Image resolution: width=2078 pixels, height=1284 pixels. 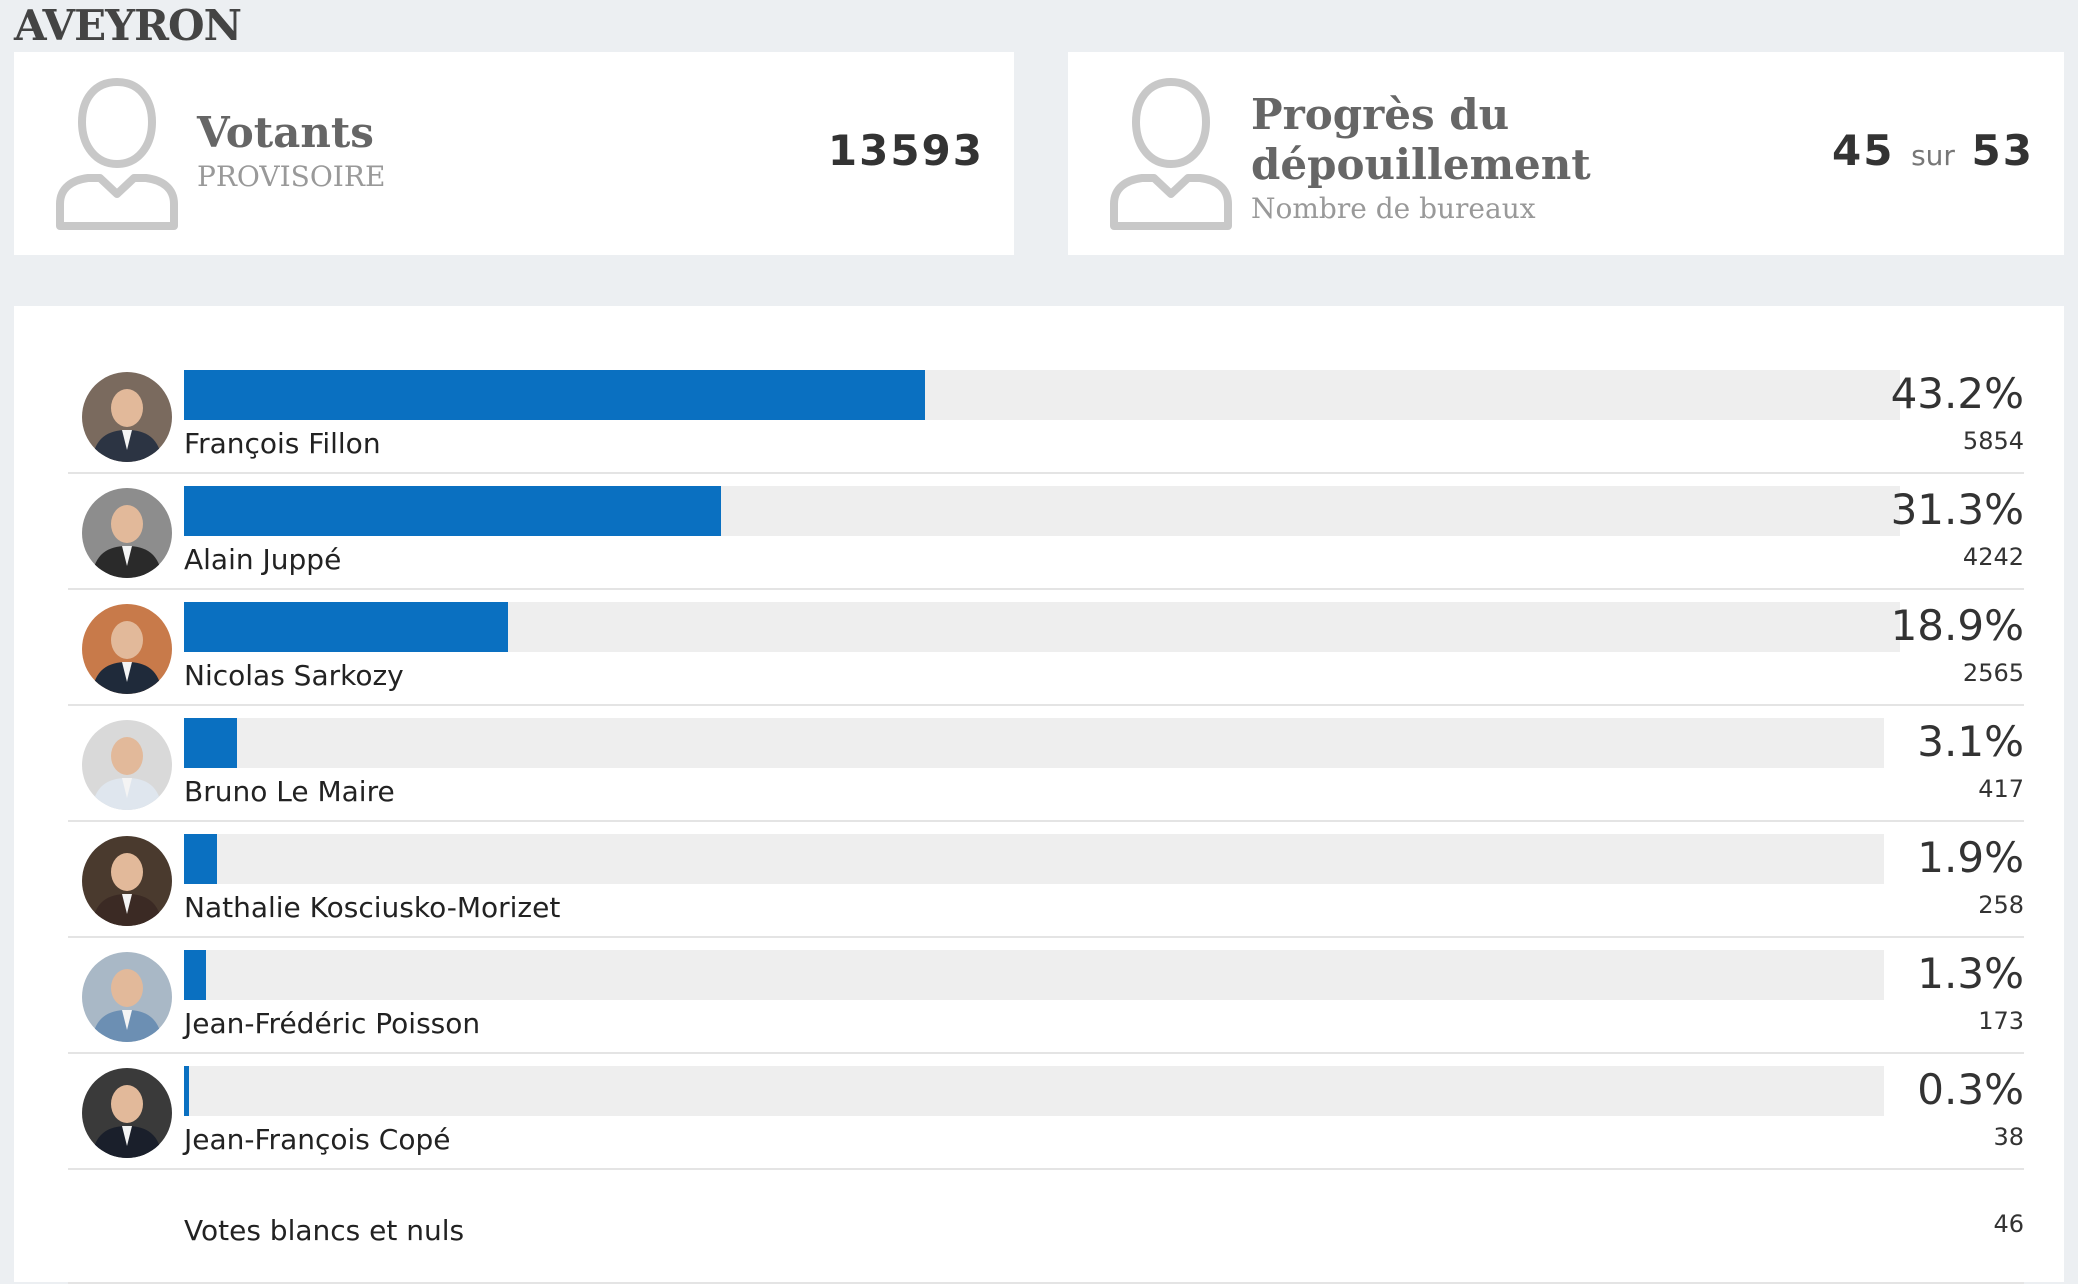 I want to click on percentage-label: 0.3%, so click(x=1970, y=1089).